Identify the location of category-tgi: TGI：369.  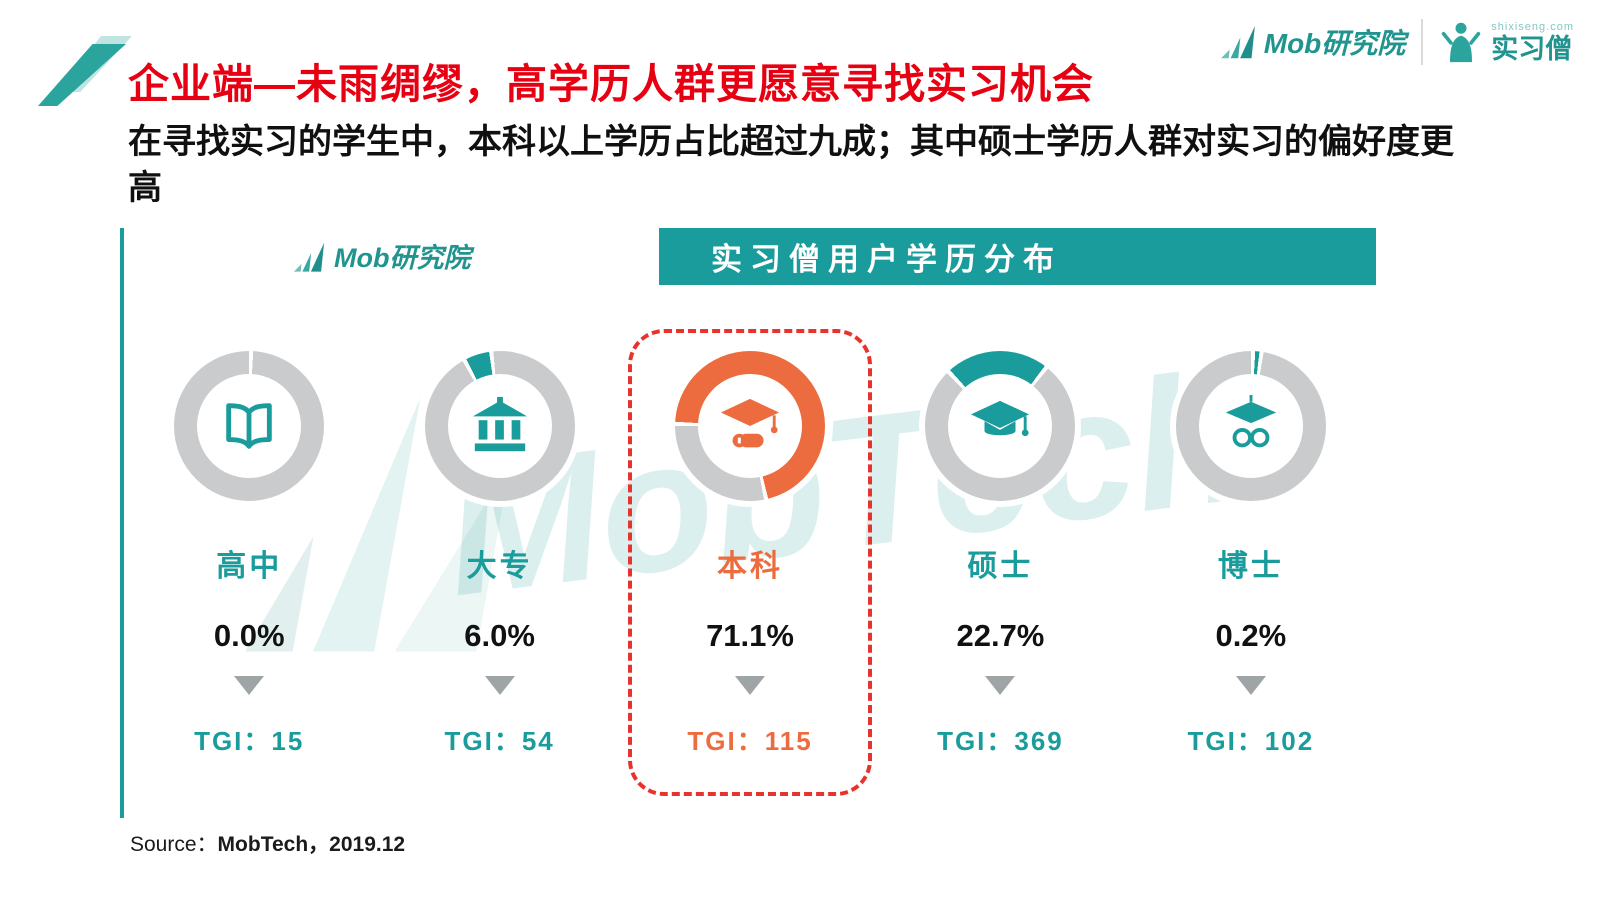
(1000, 741).